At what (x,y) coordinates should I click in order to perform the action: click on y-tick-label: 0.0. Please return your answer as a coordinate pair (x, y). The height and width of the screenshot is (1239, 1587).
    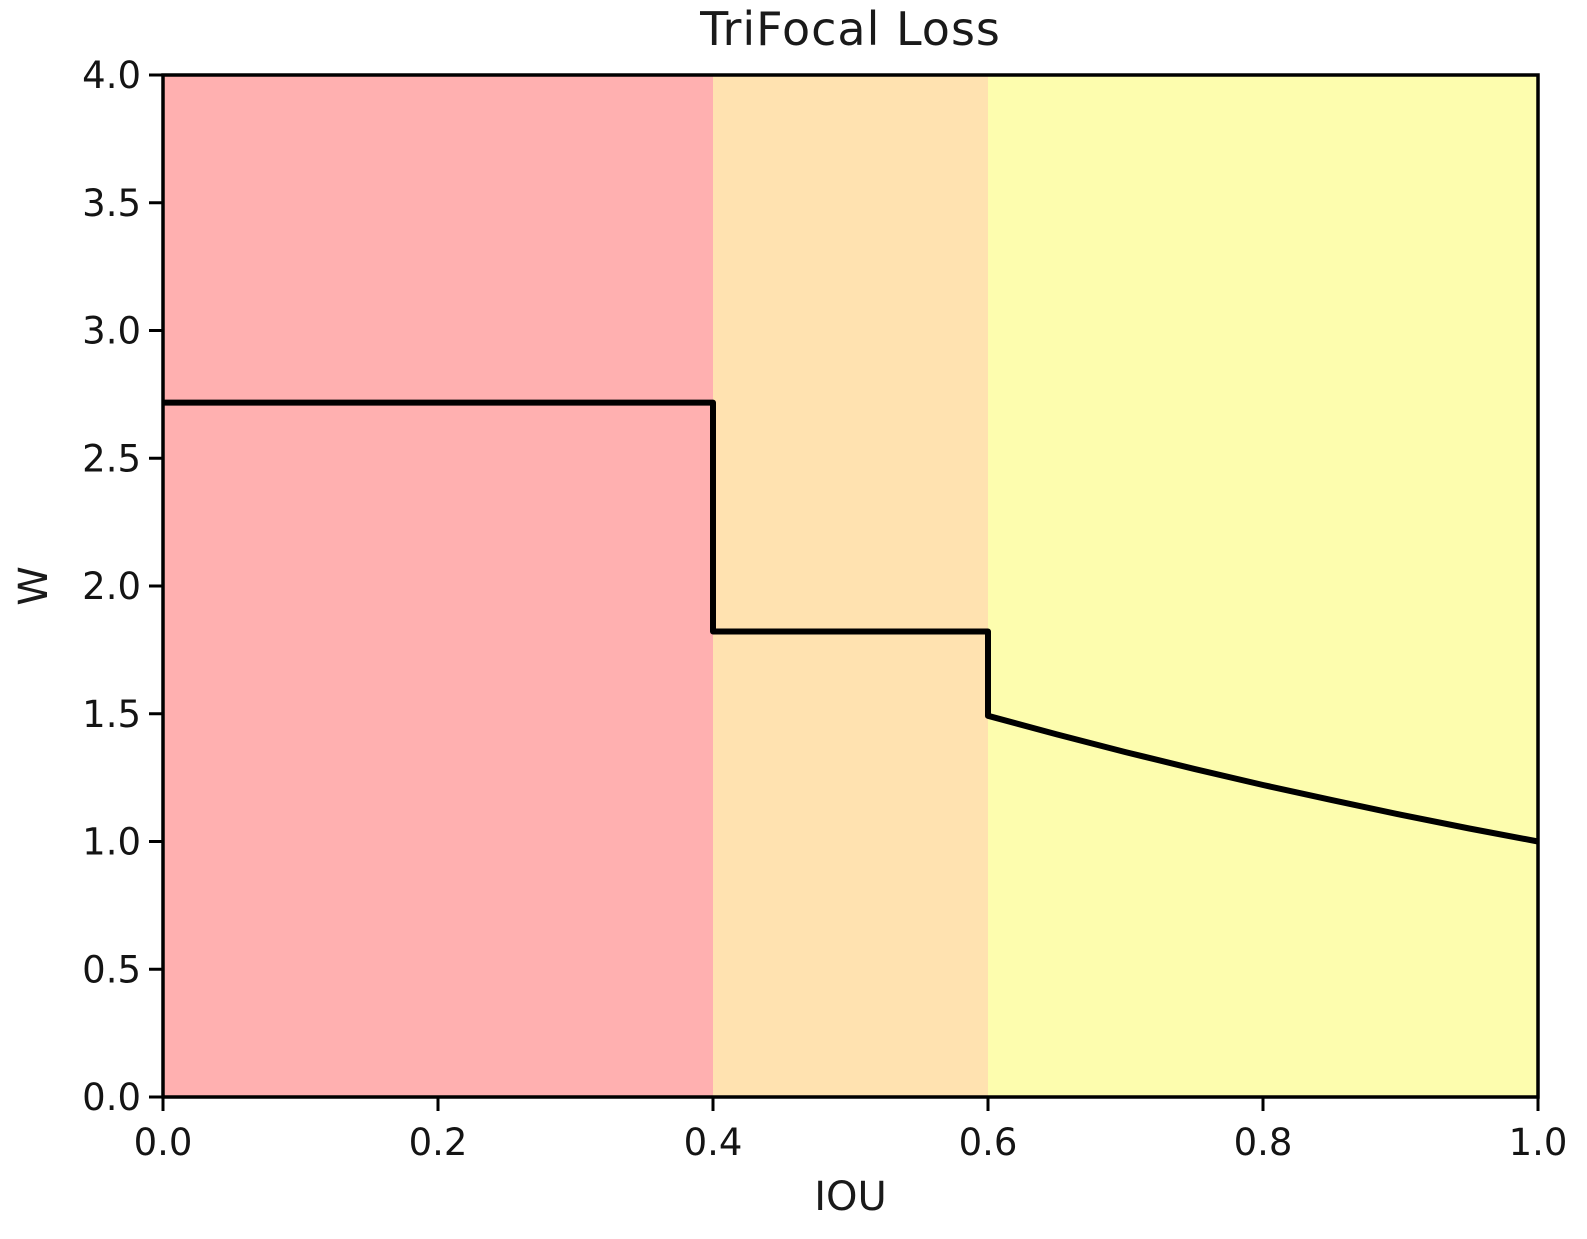
    Looking at the image, I should click on (111, 1097).